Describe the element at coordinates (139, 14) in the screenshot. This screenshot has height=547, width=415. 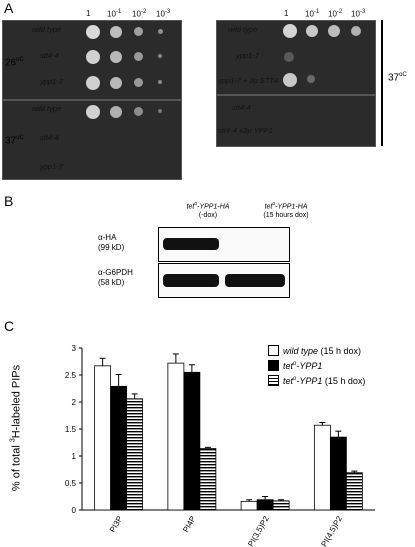
I see `dilution-10-2: 10-2` at that location.